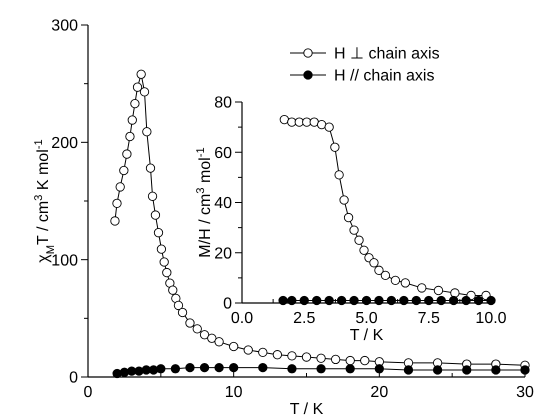 The width and height of the screenshot is (534, 418). Describe the element at coordinates (64, 26) in the screenshot. I see `y-tick-label: 300` at that location.